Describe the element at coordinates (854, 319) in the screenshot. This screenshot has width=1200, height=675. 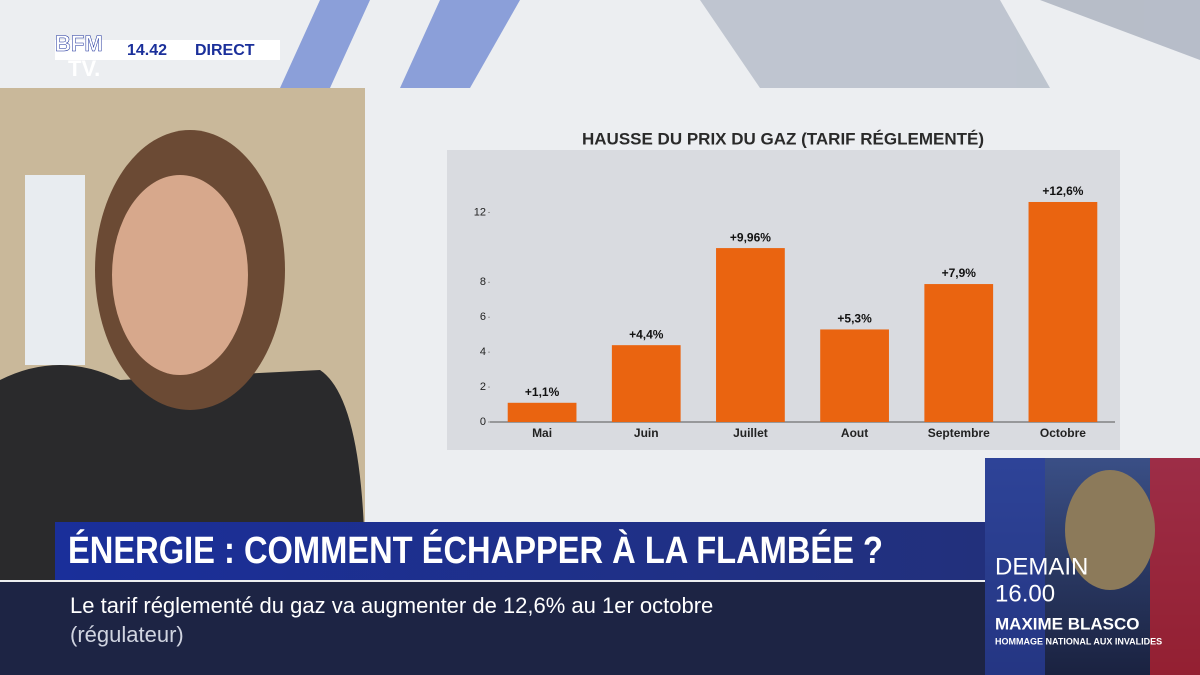
I see `value-label: +5,3%` at that location.